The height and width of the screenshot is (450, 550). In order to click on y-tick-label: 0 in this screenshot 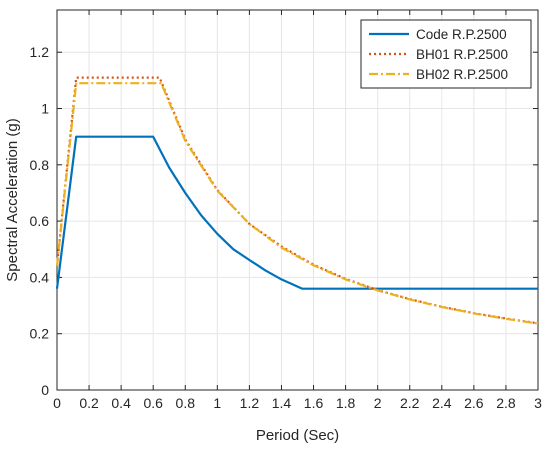, I will do `click(45, 390)`.